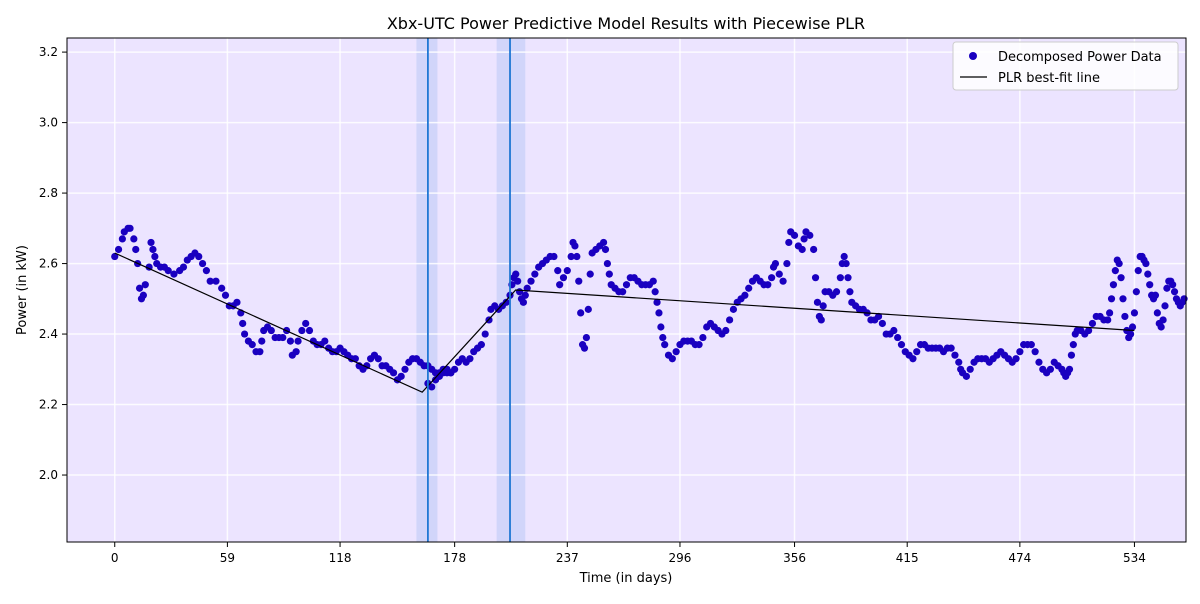 The image size is (1200, 604). I want to click on y-tick-label: 3.2, so click(48, 52).